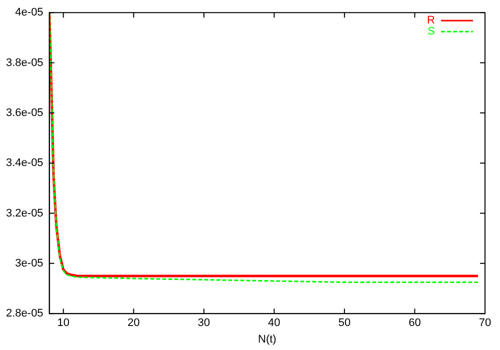 This screenshot has width=500, height=350. I want to click on x-tick-label: 40, so click(274, 323).